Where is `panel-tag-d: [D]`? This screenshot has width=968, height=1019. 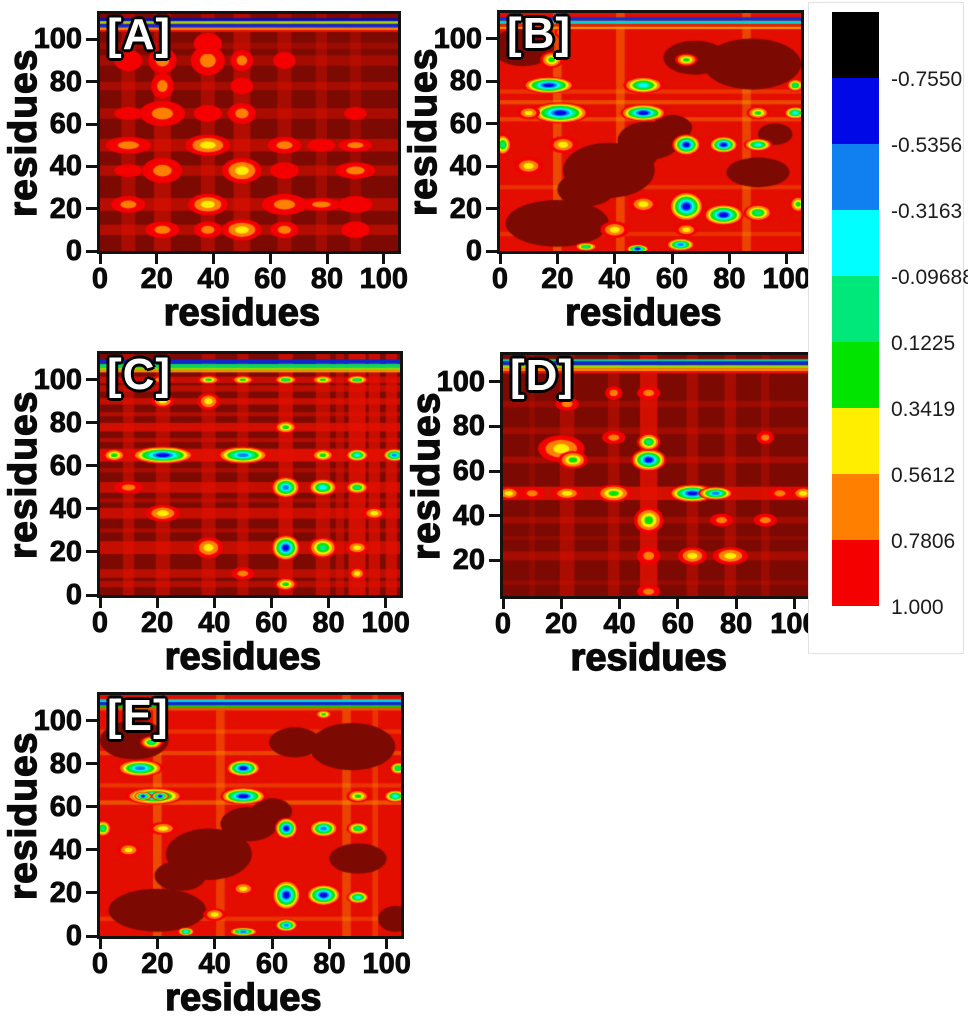 panel-tag-d: [D] is located at coordinates (542, 375).